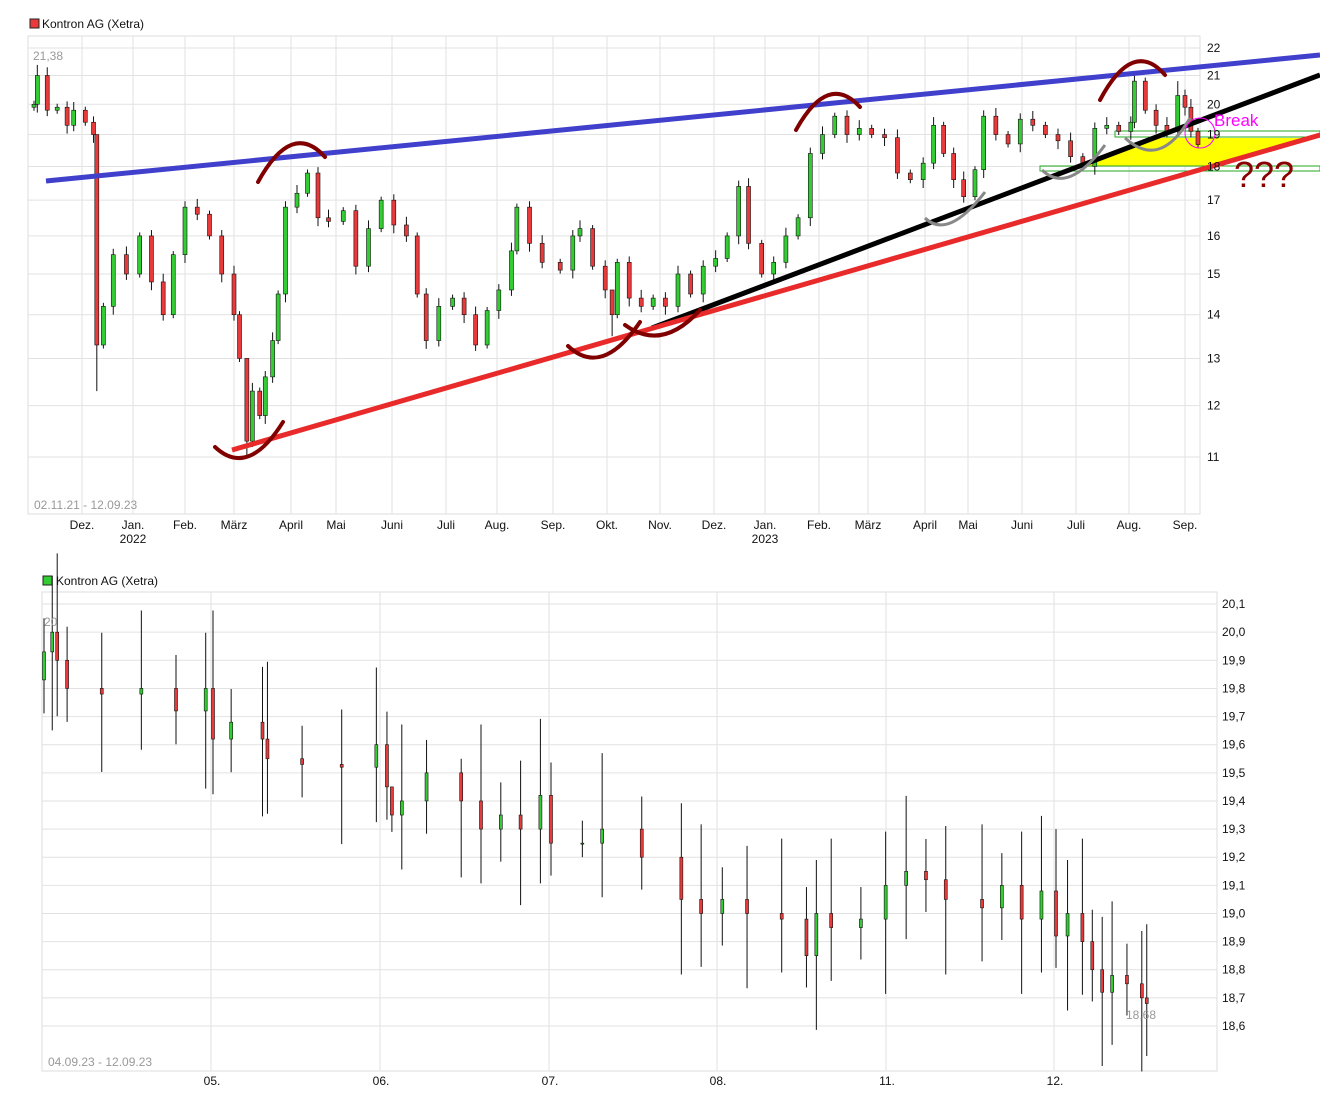 The width and height of the screenshot is (1320, 1102). Describe the element at coordinates (985, 201) in the screenshot. I see `middle-trendline` at that location.